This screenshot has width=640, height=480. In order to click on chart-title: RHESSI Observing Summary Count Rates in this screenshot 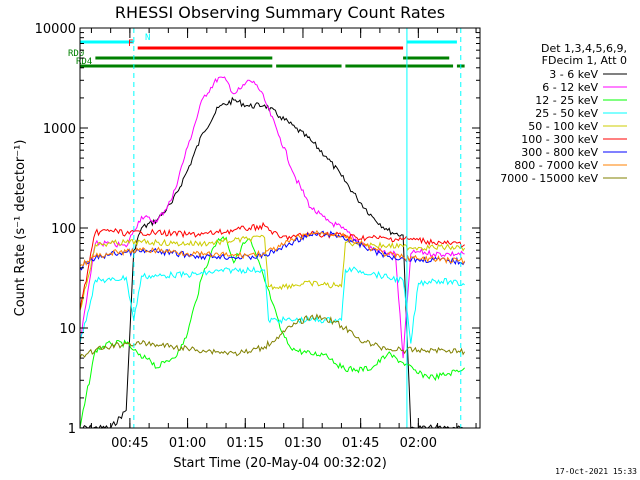, I will do `click(280, 12)`.